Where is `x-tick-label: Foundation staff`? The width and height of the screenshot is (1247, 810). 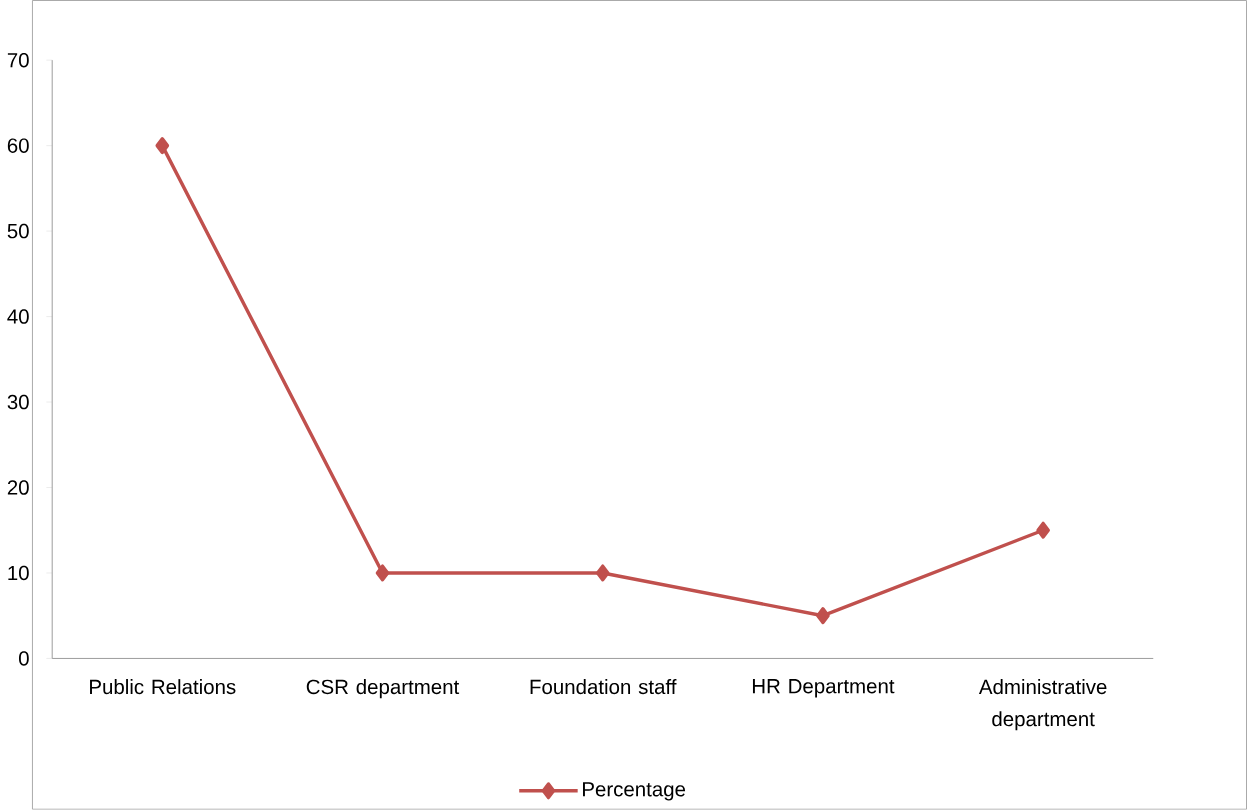
x-tick-label: Foundation staff is located at coordinates (603, 687).